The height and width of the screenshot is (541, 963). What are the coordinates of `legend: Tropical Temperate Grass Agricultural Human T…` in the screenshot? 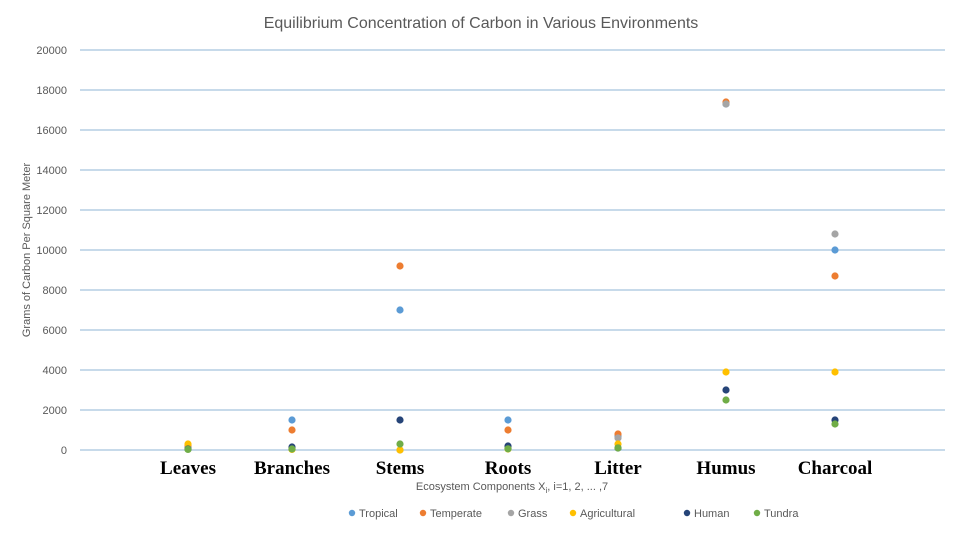 It's located at (573, 514).